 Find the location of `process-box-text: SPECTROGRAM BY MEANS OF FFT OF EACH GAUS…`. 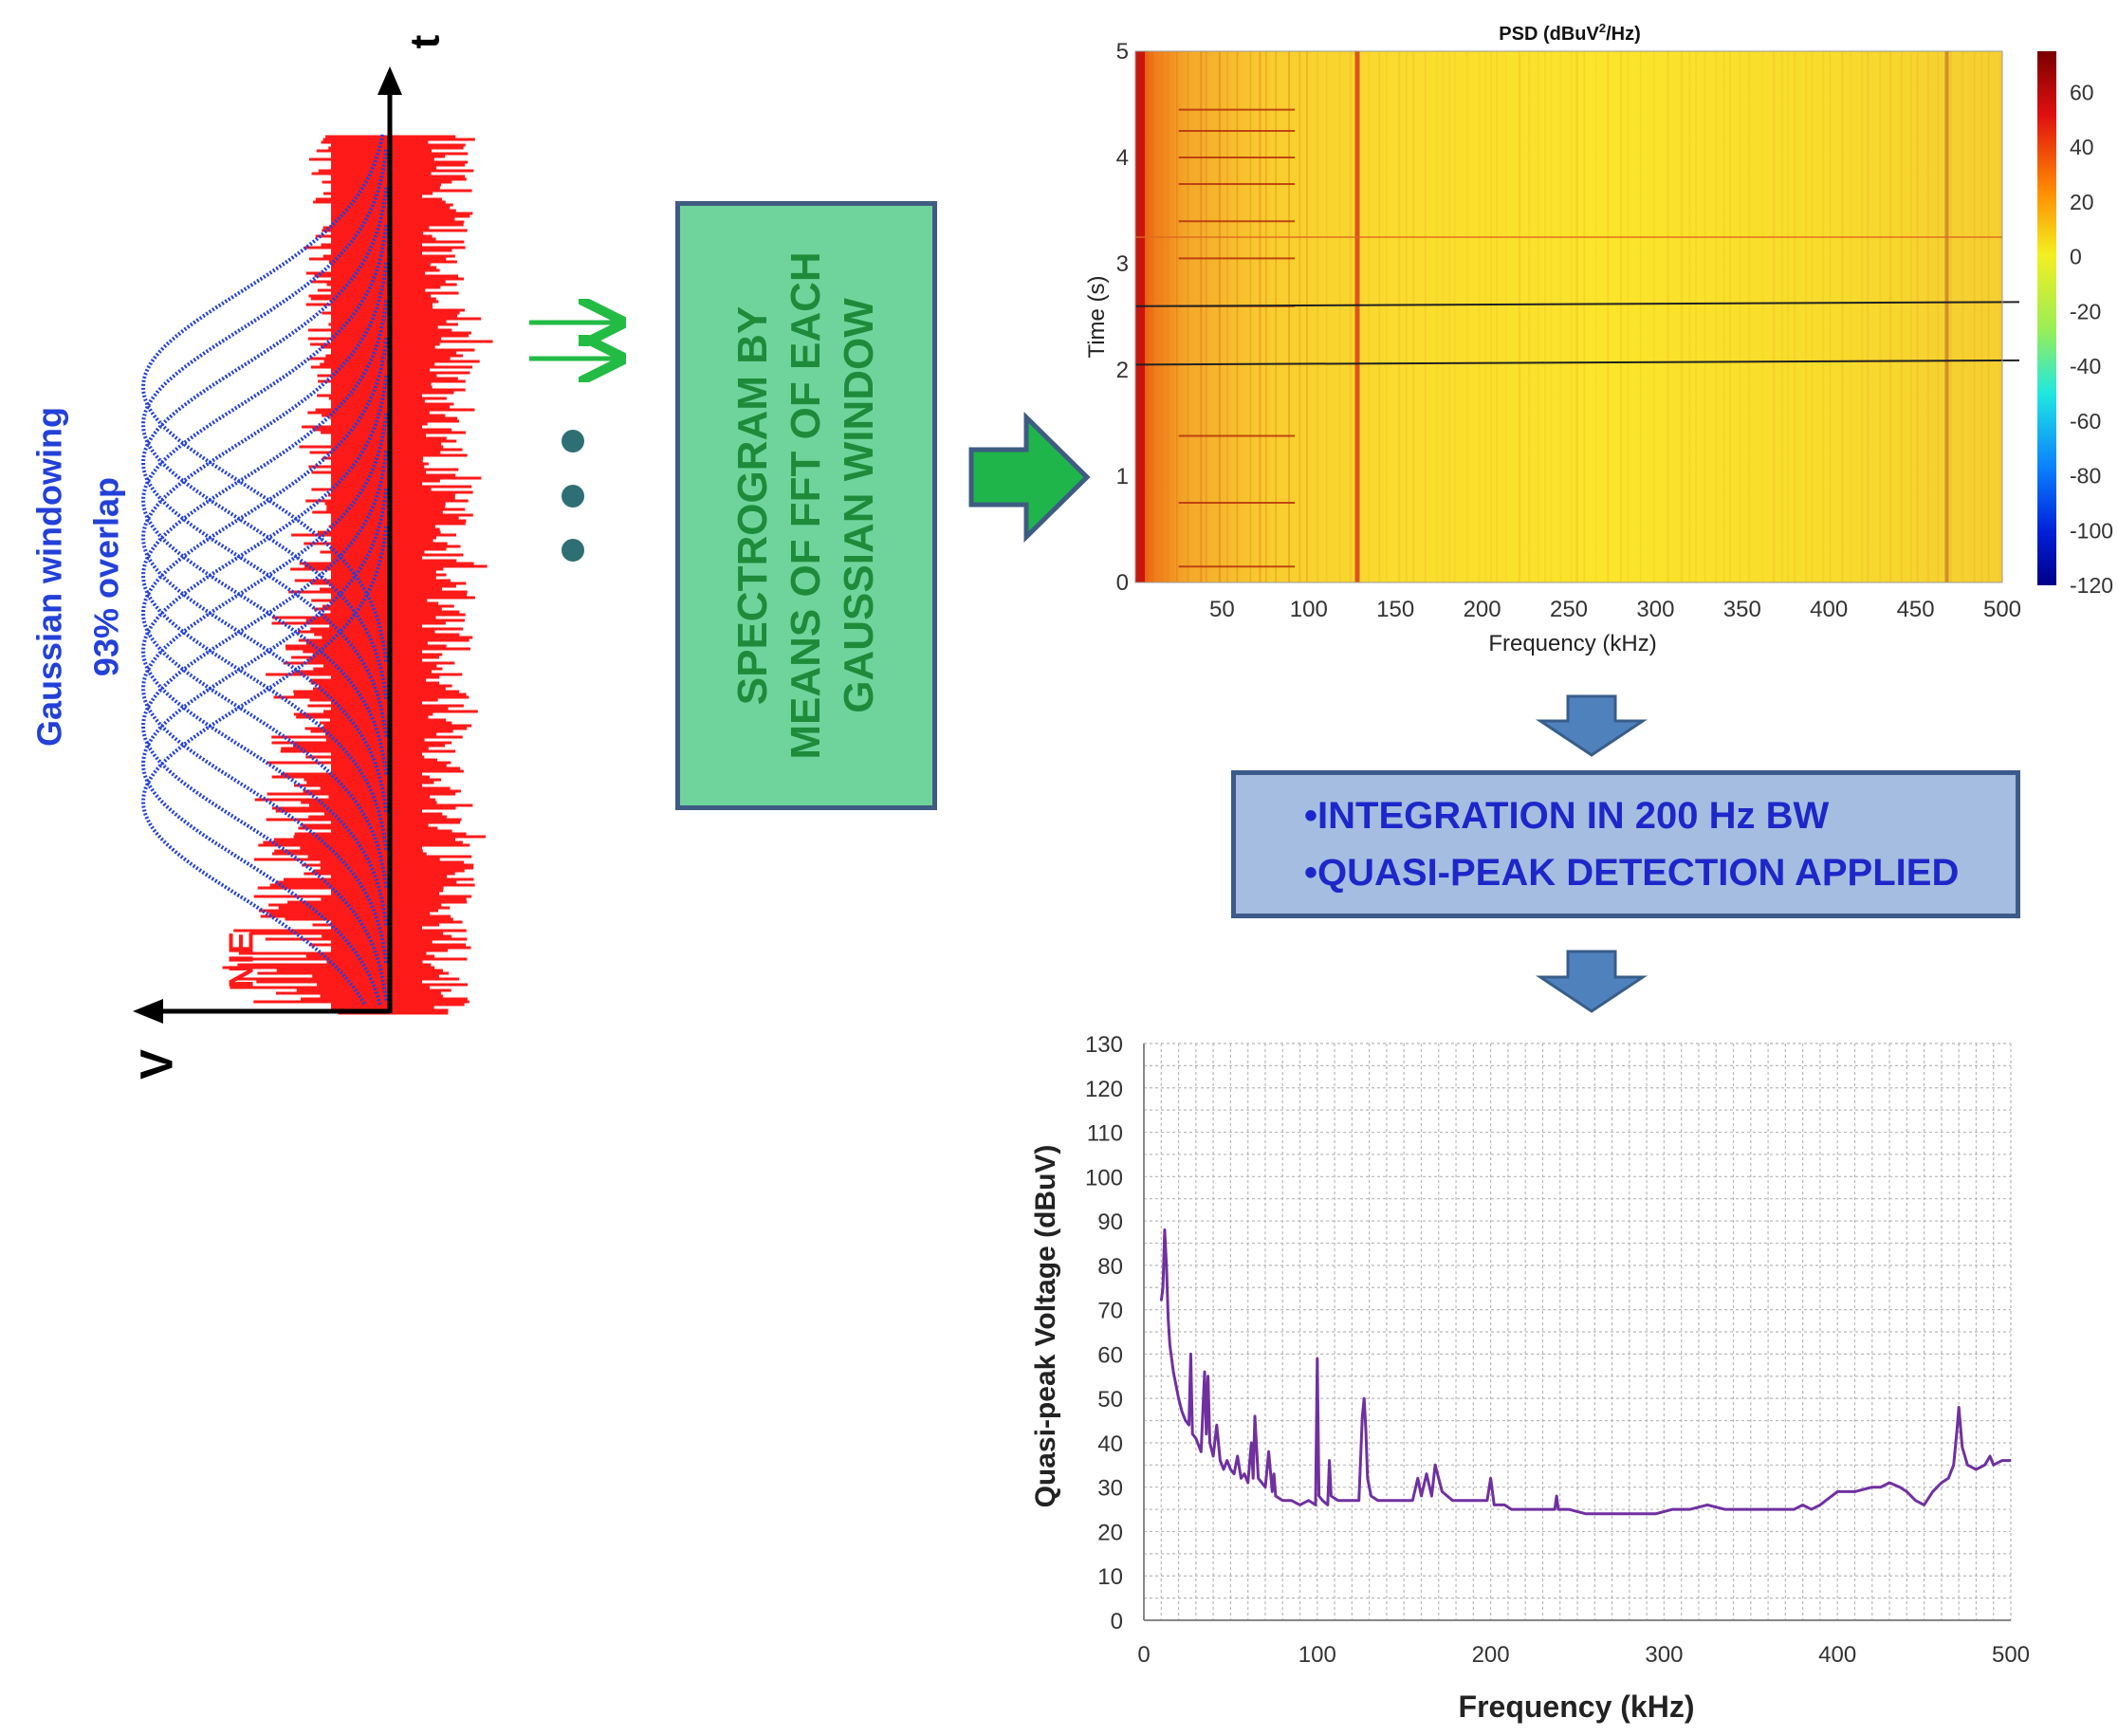

process-box-text: SPECTROGRAM BY MEANS OF FFT OF EACH GAUS… is located at coordinates (806, 506).